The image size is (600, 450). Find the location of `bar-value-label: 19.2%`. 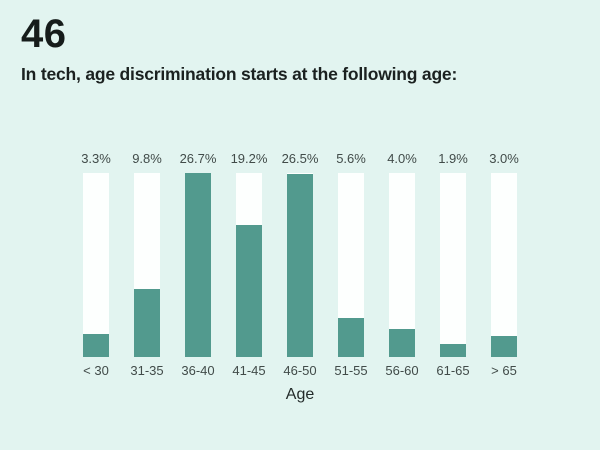

bar-value-label: 19.2% is located at coordinates (249, 158).